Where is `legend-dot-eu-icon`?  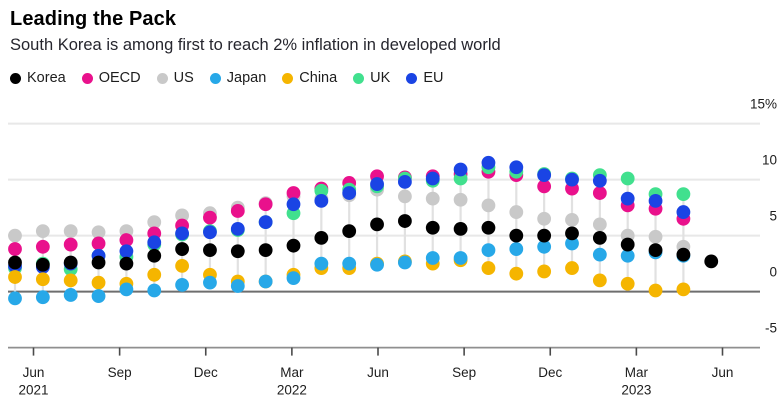
legend-dot-eu-icon is located at coordinates (412, 78).